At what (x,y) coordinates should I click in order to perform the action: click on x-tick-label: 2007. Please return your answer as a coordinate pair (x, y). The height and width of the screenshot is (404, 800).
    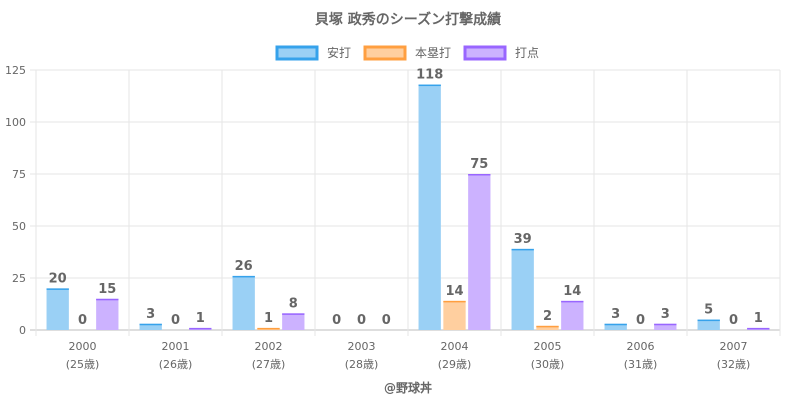
    Looking at the image, I should click on (734, 346).